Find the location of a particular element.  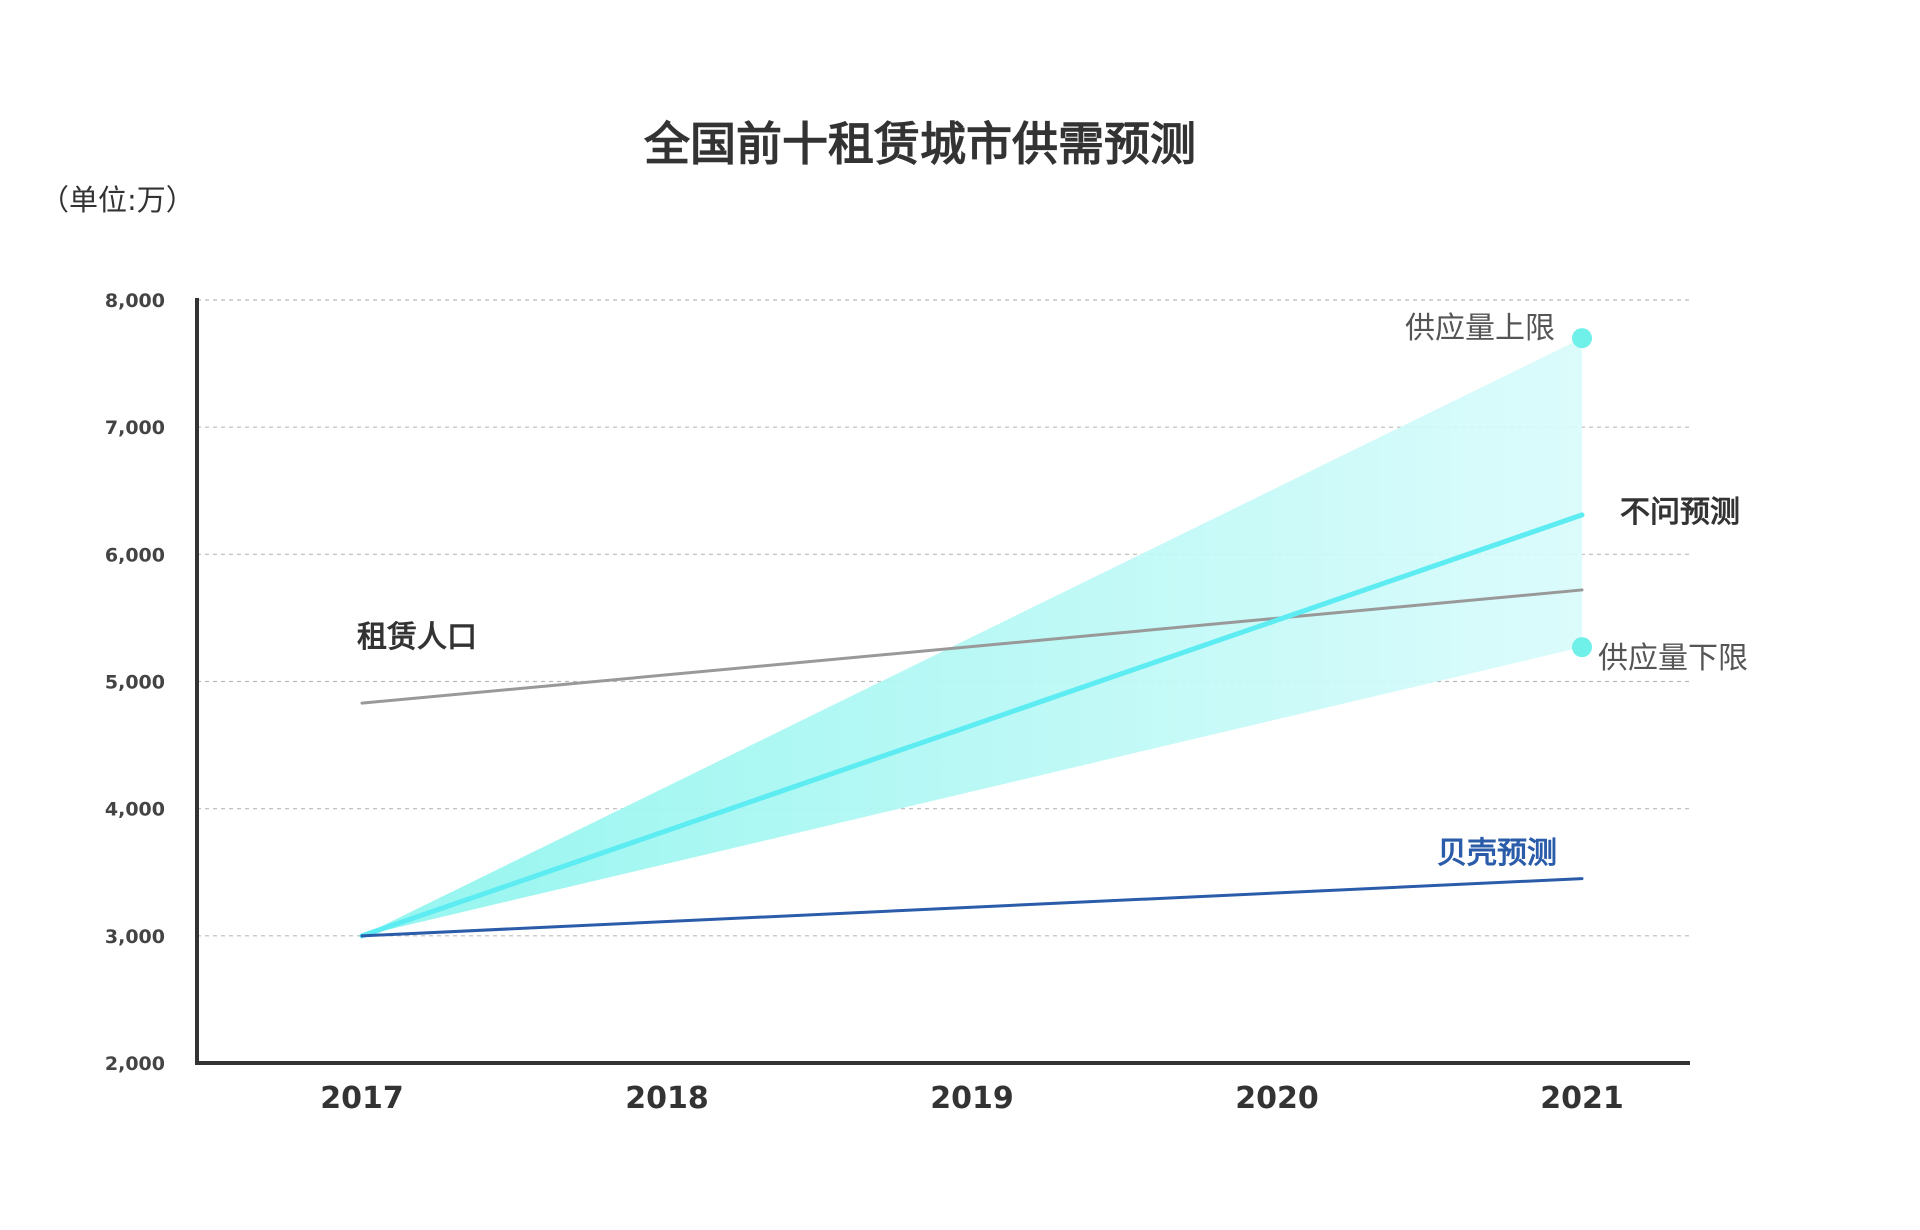

y-tick-labels: 2,000 3,000 4,000 5,000 6,000 7,000 8,000 is located at coordinates (135, 682).